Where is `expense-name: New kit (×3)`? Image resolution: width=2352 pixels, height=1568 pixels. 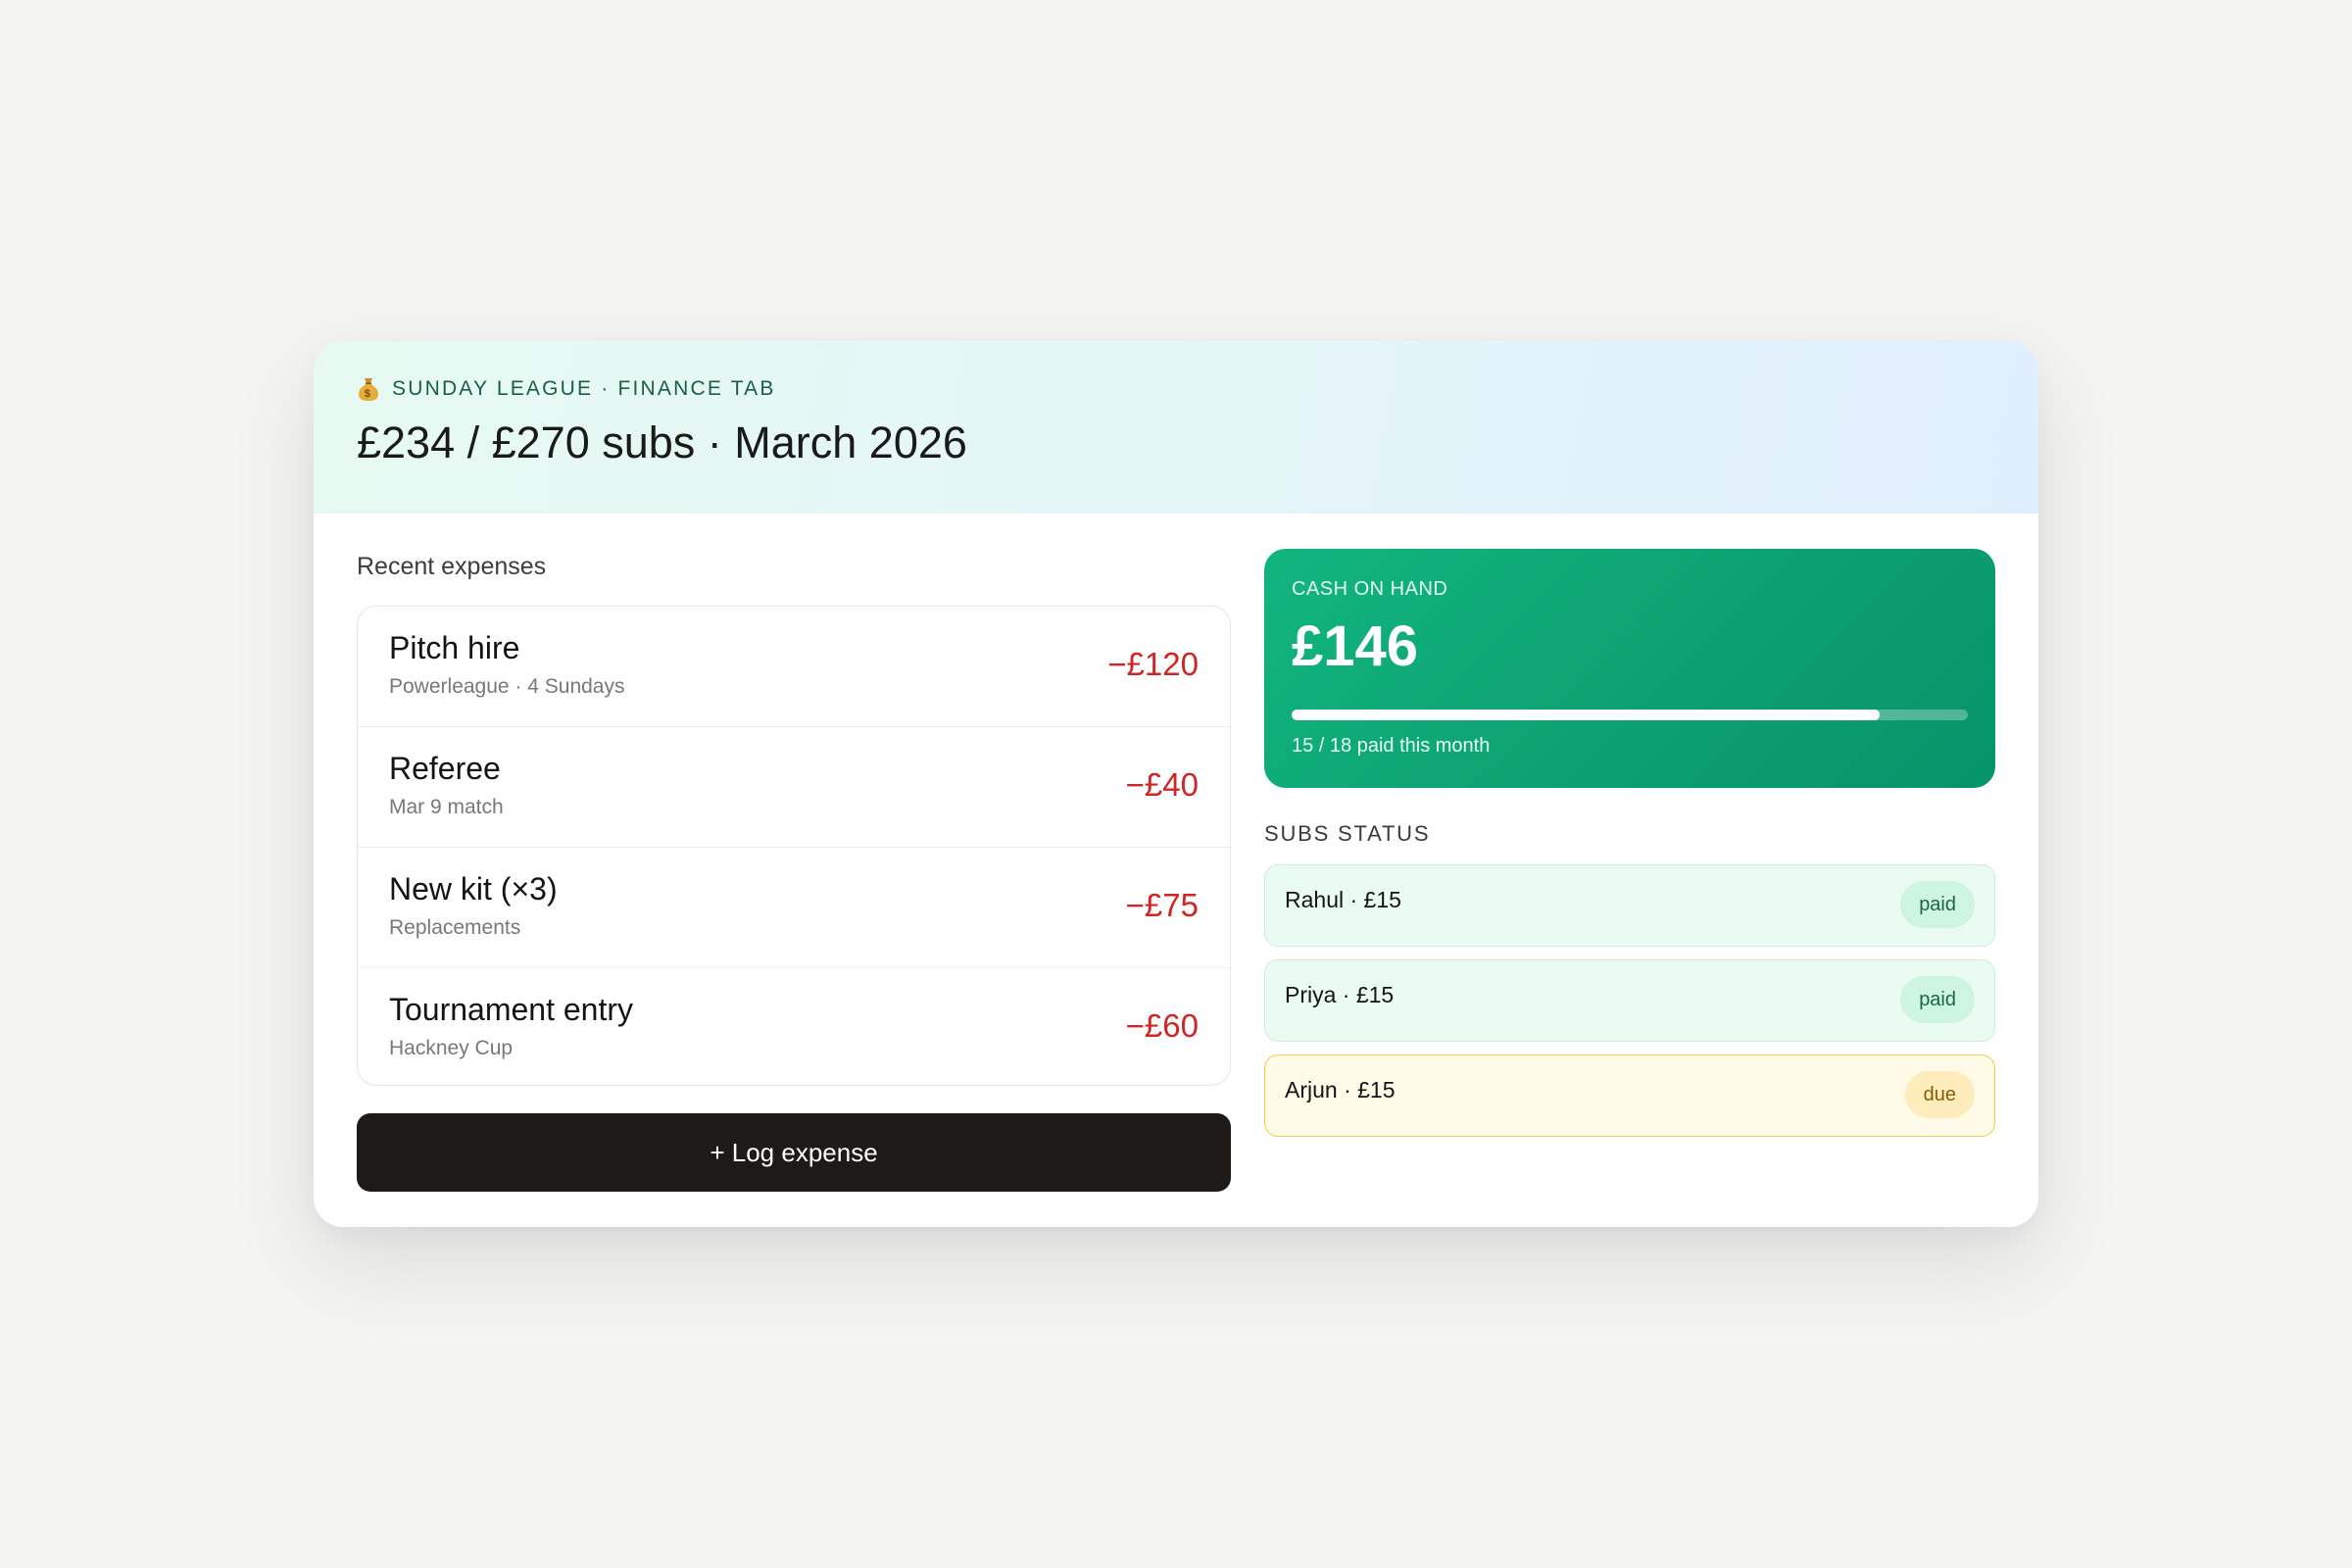 expense-name: New kit (×3) is located at coordinates (473, 888).